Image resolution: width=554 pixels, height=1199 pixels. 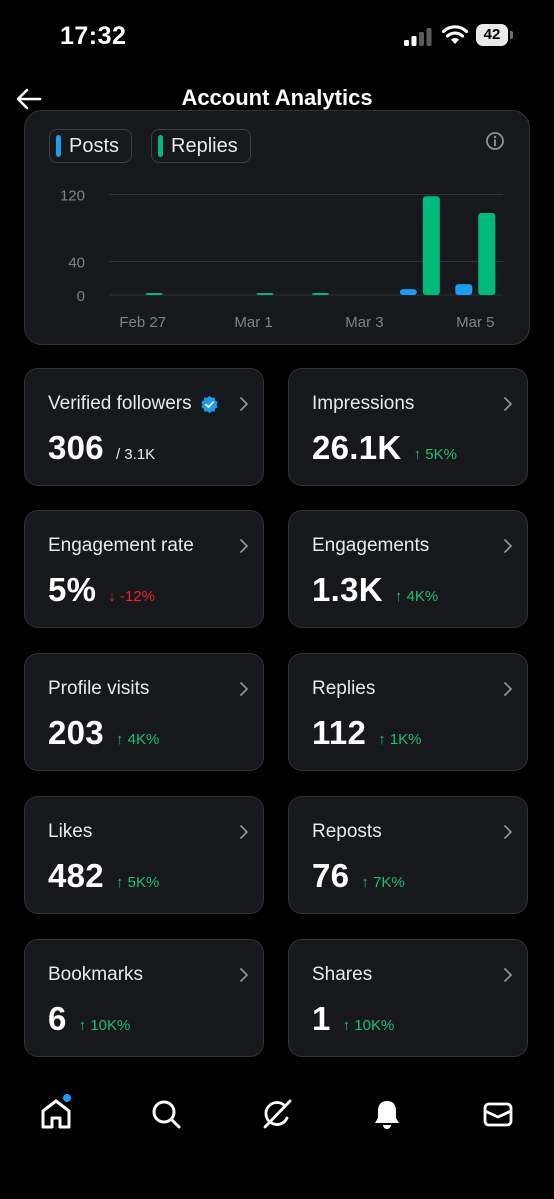 I want to click on metric-value-row: 482 ↑ 5K%, so click(x=103, y=876).